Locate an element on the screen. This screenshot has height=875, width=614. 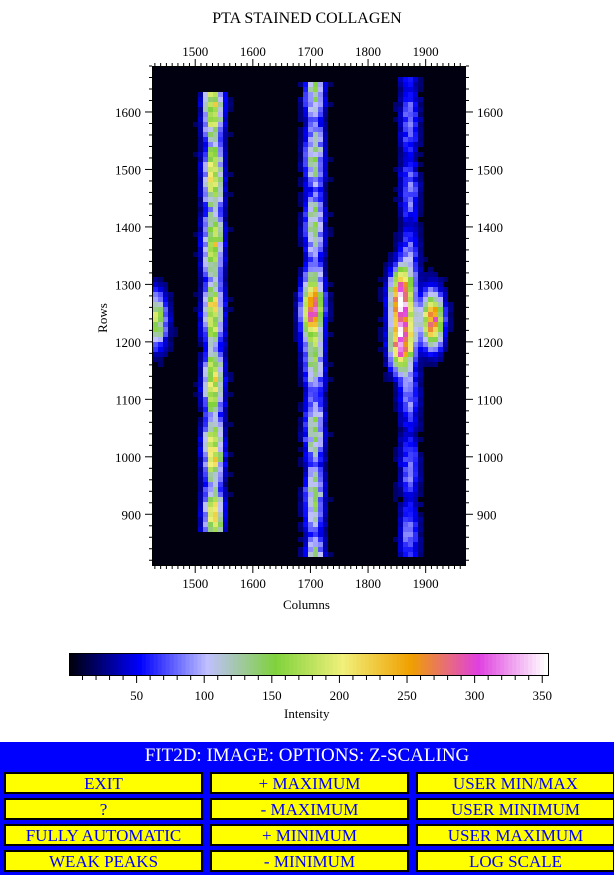
menu-button-fully-automatic: FULLY AUTOMATIC is located at coordinates (103, 835).